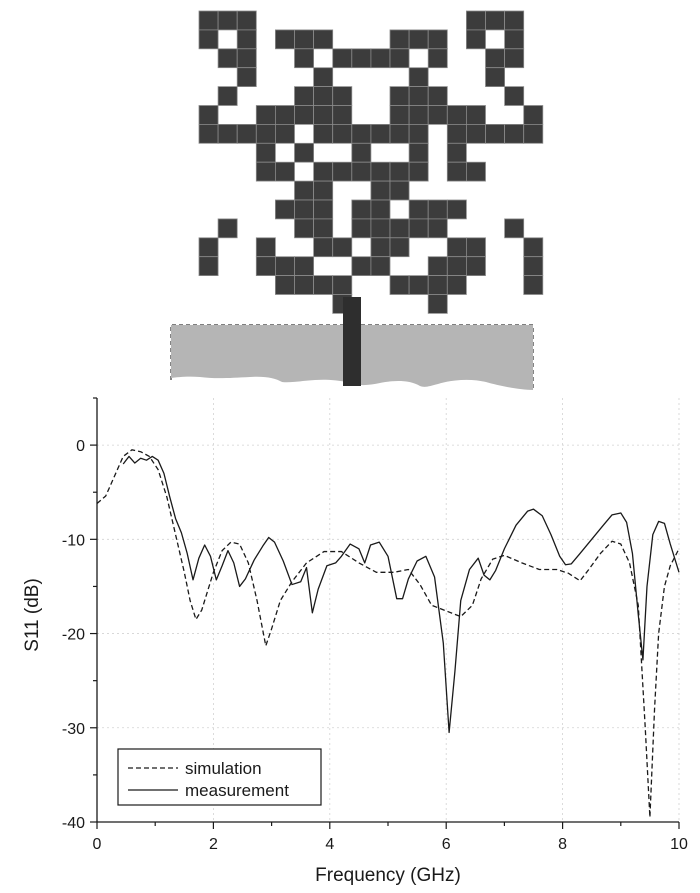  What do you see at coordinates (73, 729) in the screenshot?
I see `y-tick-label: -30` at bounding box center [73, 729].